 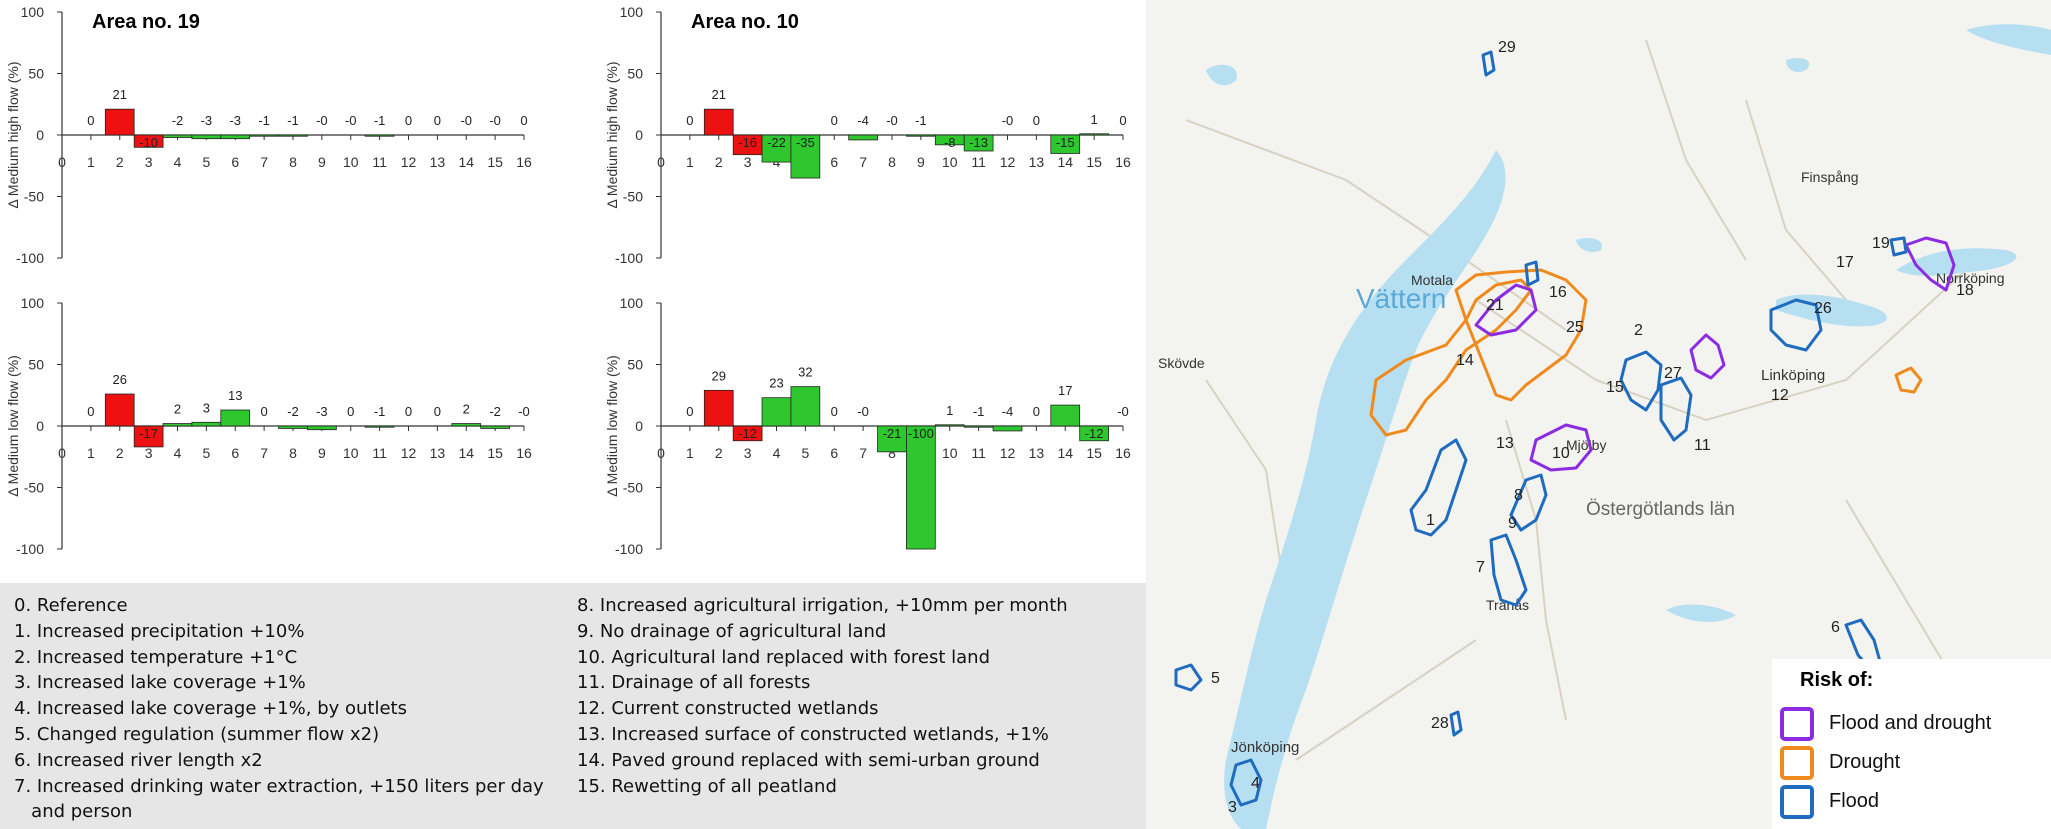 I want to click on x-tick-label: 7, so click(x=264, y=162).